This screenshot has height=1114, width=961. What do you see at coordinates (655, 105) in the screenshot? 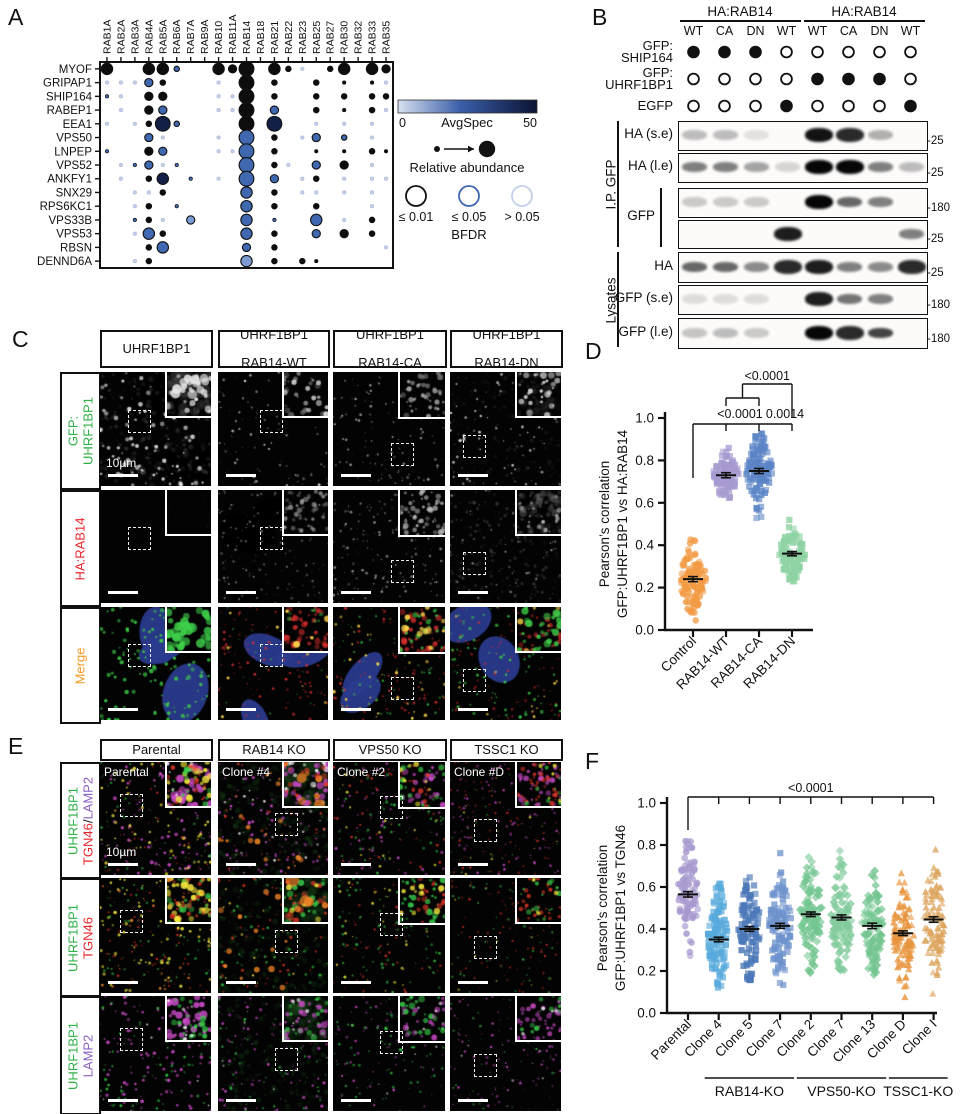
I see `construct-label: EGFP` at bounding box center [655, 105].